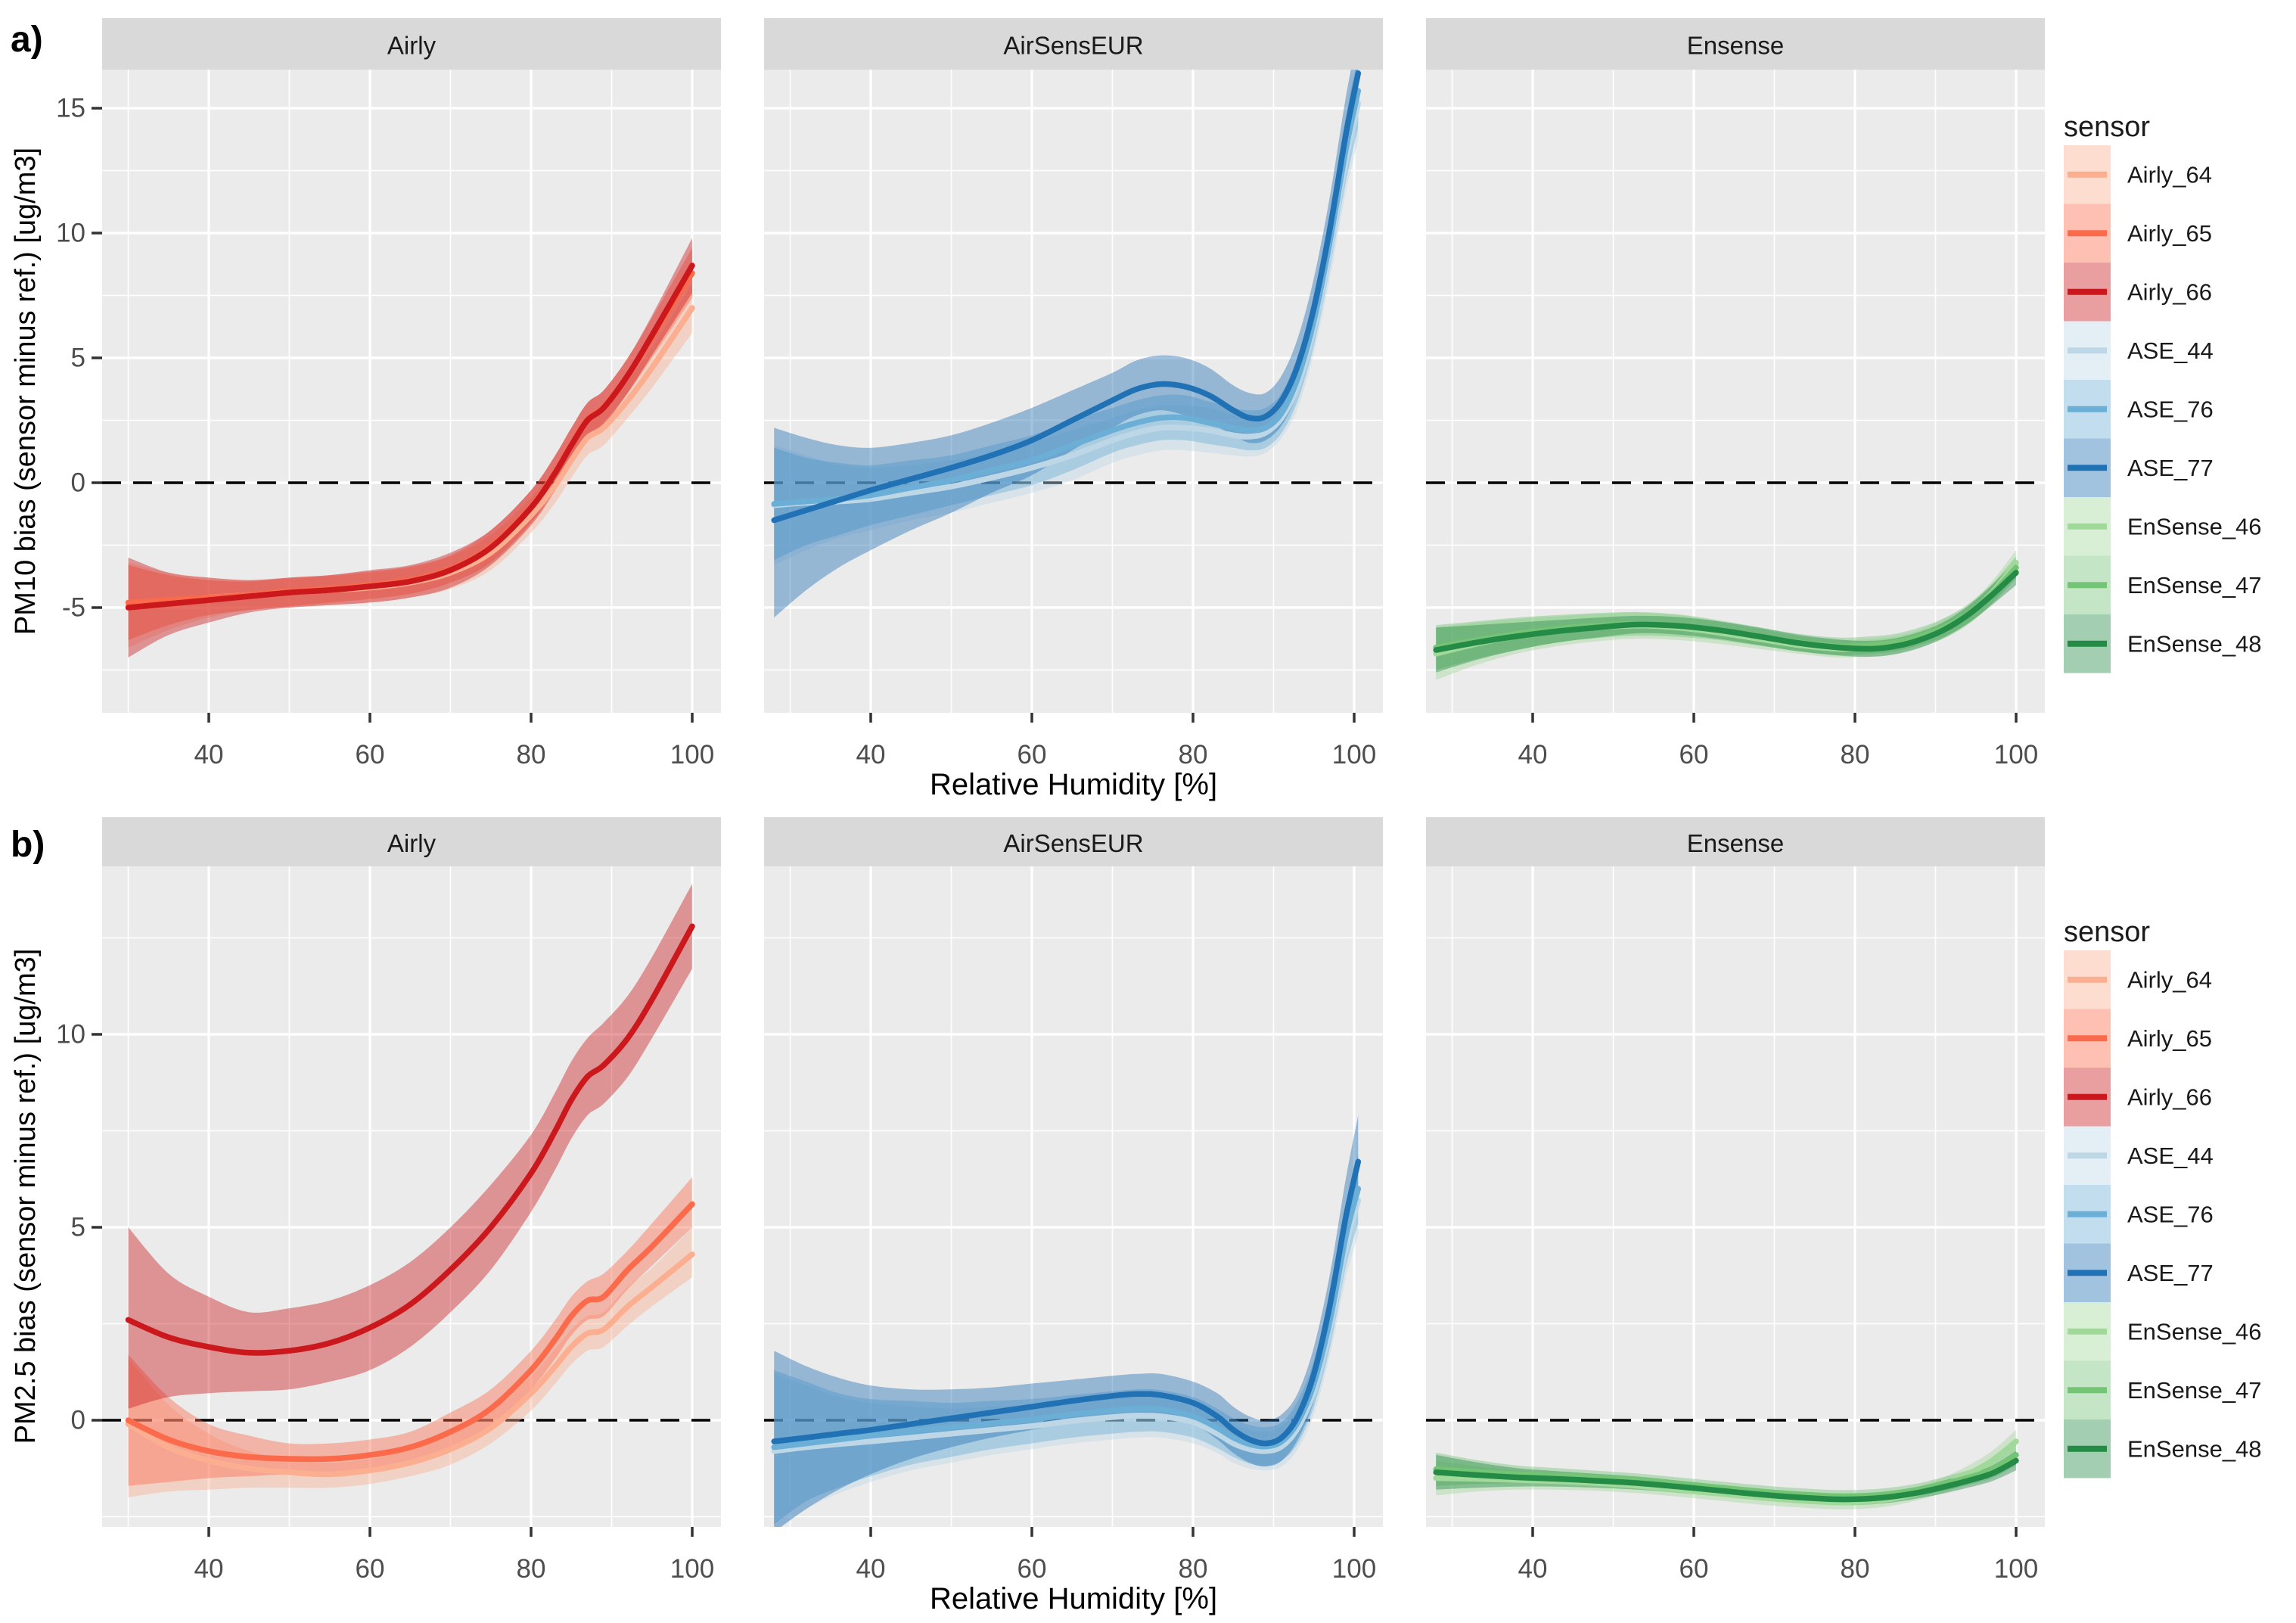 The width and height of the screenshot is (2296, 1623). Describe the element at coordinates (73, 608) in the screenshot. I see `y-tick-label: -5` at that location.